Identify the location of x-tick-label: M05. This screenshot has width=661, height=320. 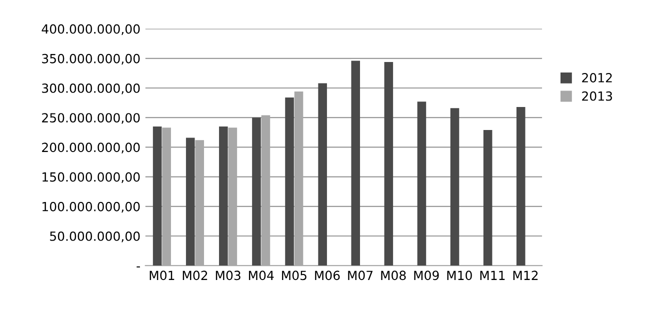
(294, 275).